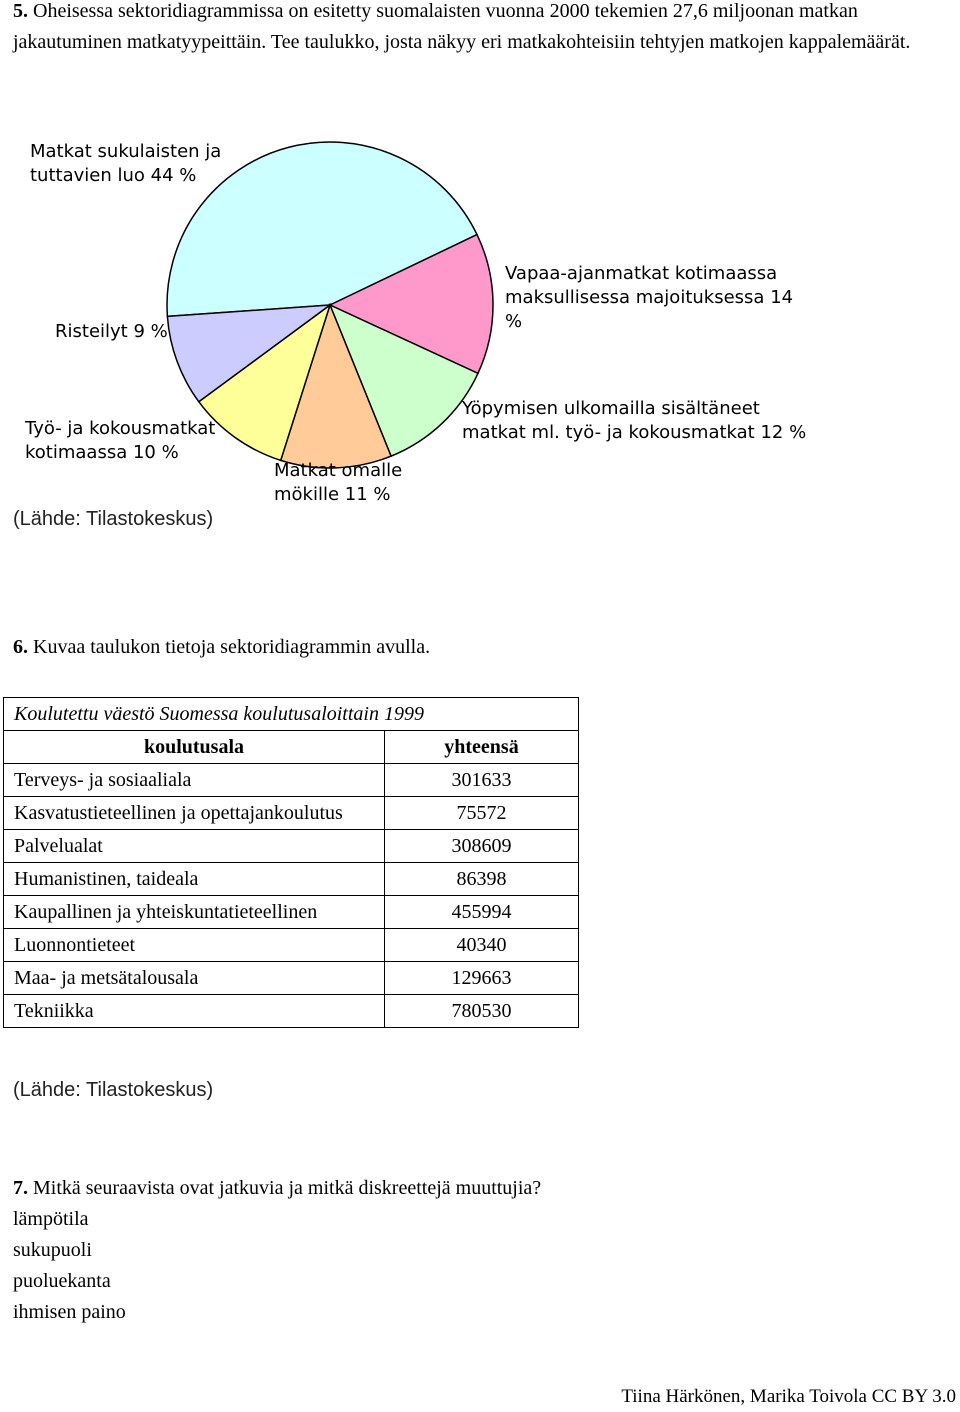 The height and width of the screenshot is (1412, 960). I want to click on table-row: Maa- ja metsätalousala 129663, so click(291, 978).